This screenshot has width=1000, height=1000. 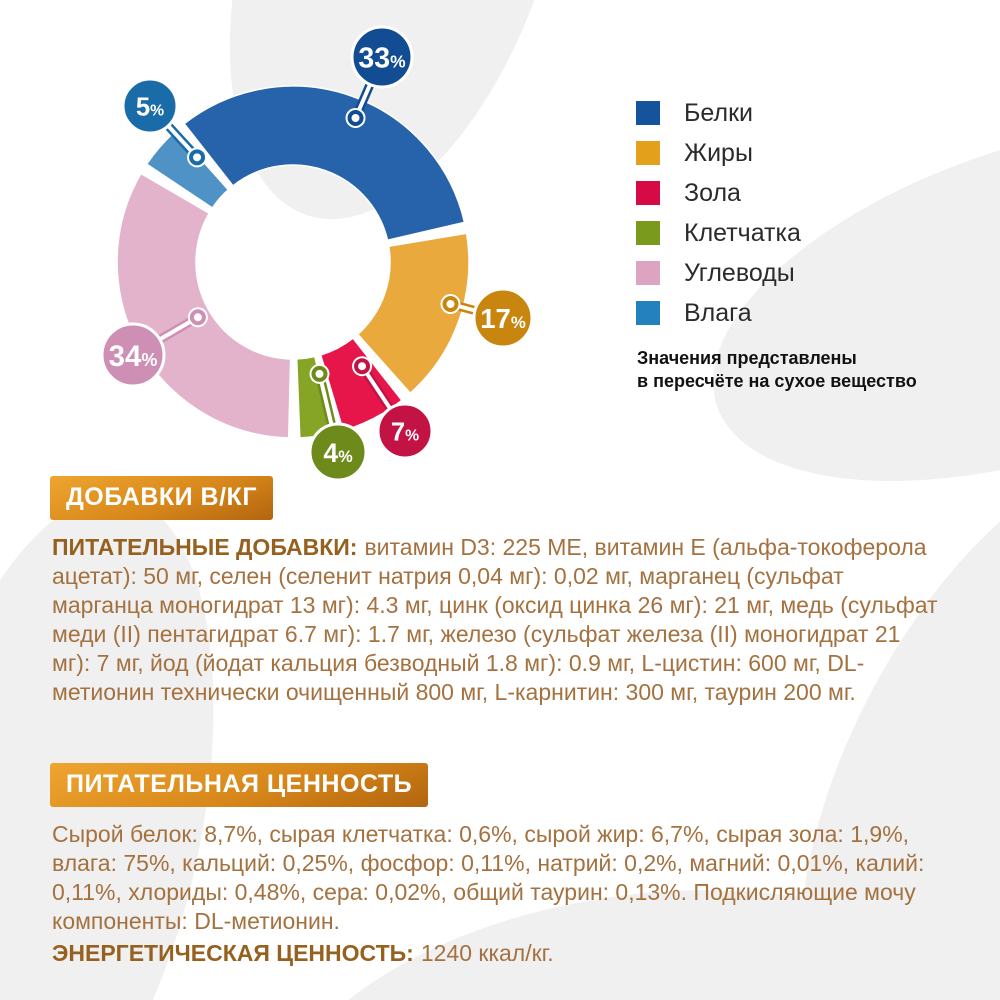 What do you see at coordinates (712, 192) in the screenshot?
I see `legend-label: Зола` at bounding box center [712, 192].